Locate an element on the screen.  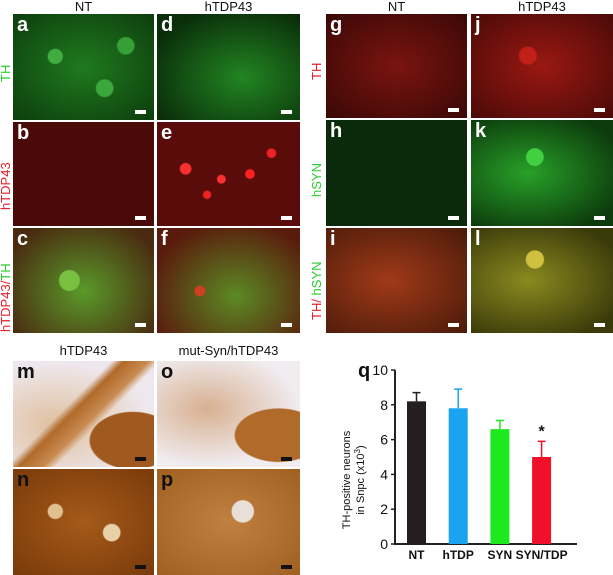
panel-m: m is located at coordinates (83, 414).